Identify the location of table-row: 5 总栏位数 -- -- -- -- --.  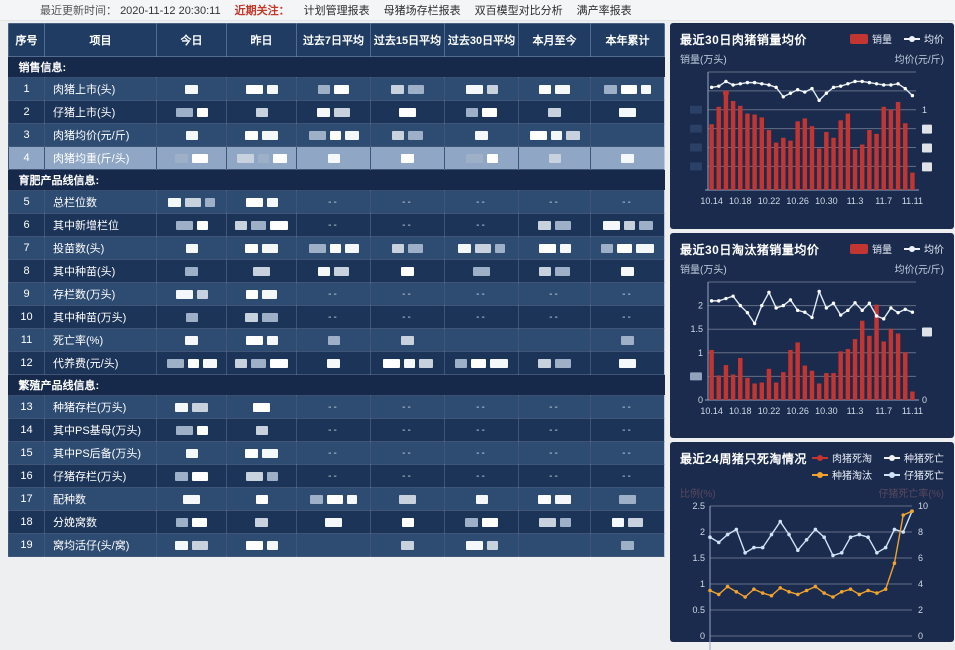
(336, 202).